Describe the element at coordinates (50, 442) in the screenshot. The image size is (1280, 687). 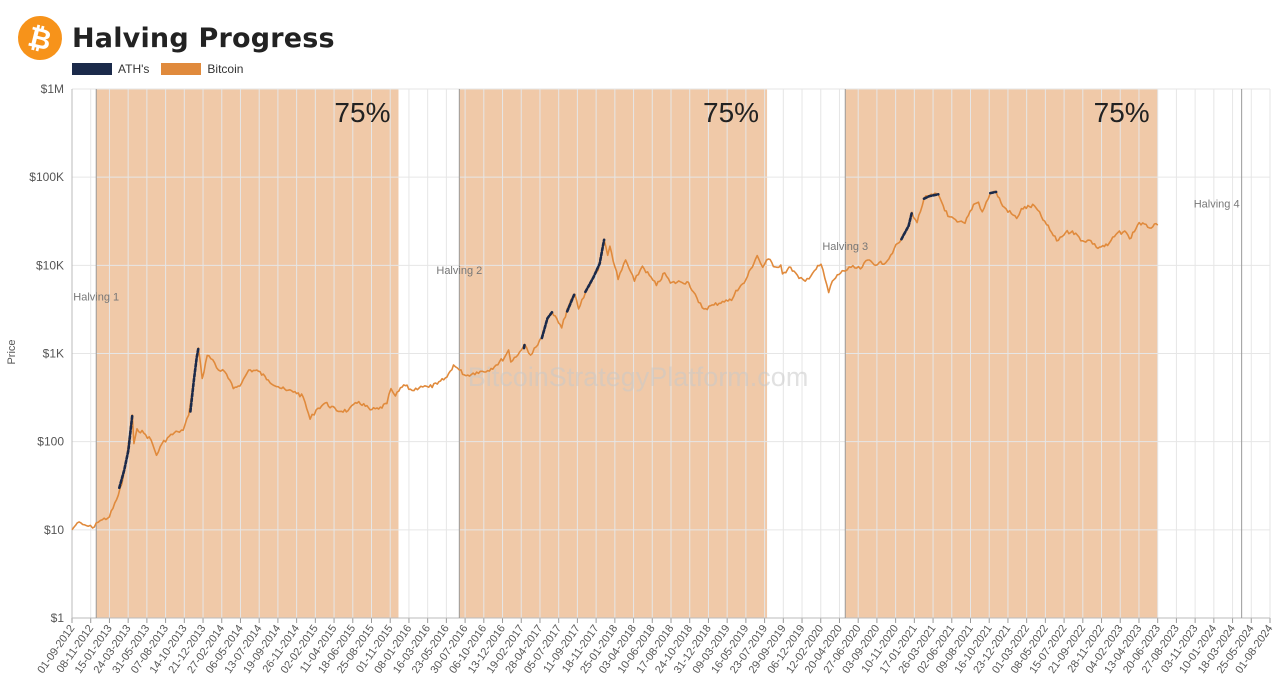
I see `y-tick-label: $100` at that location.